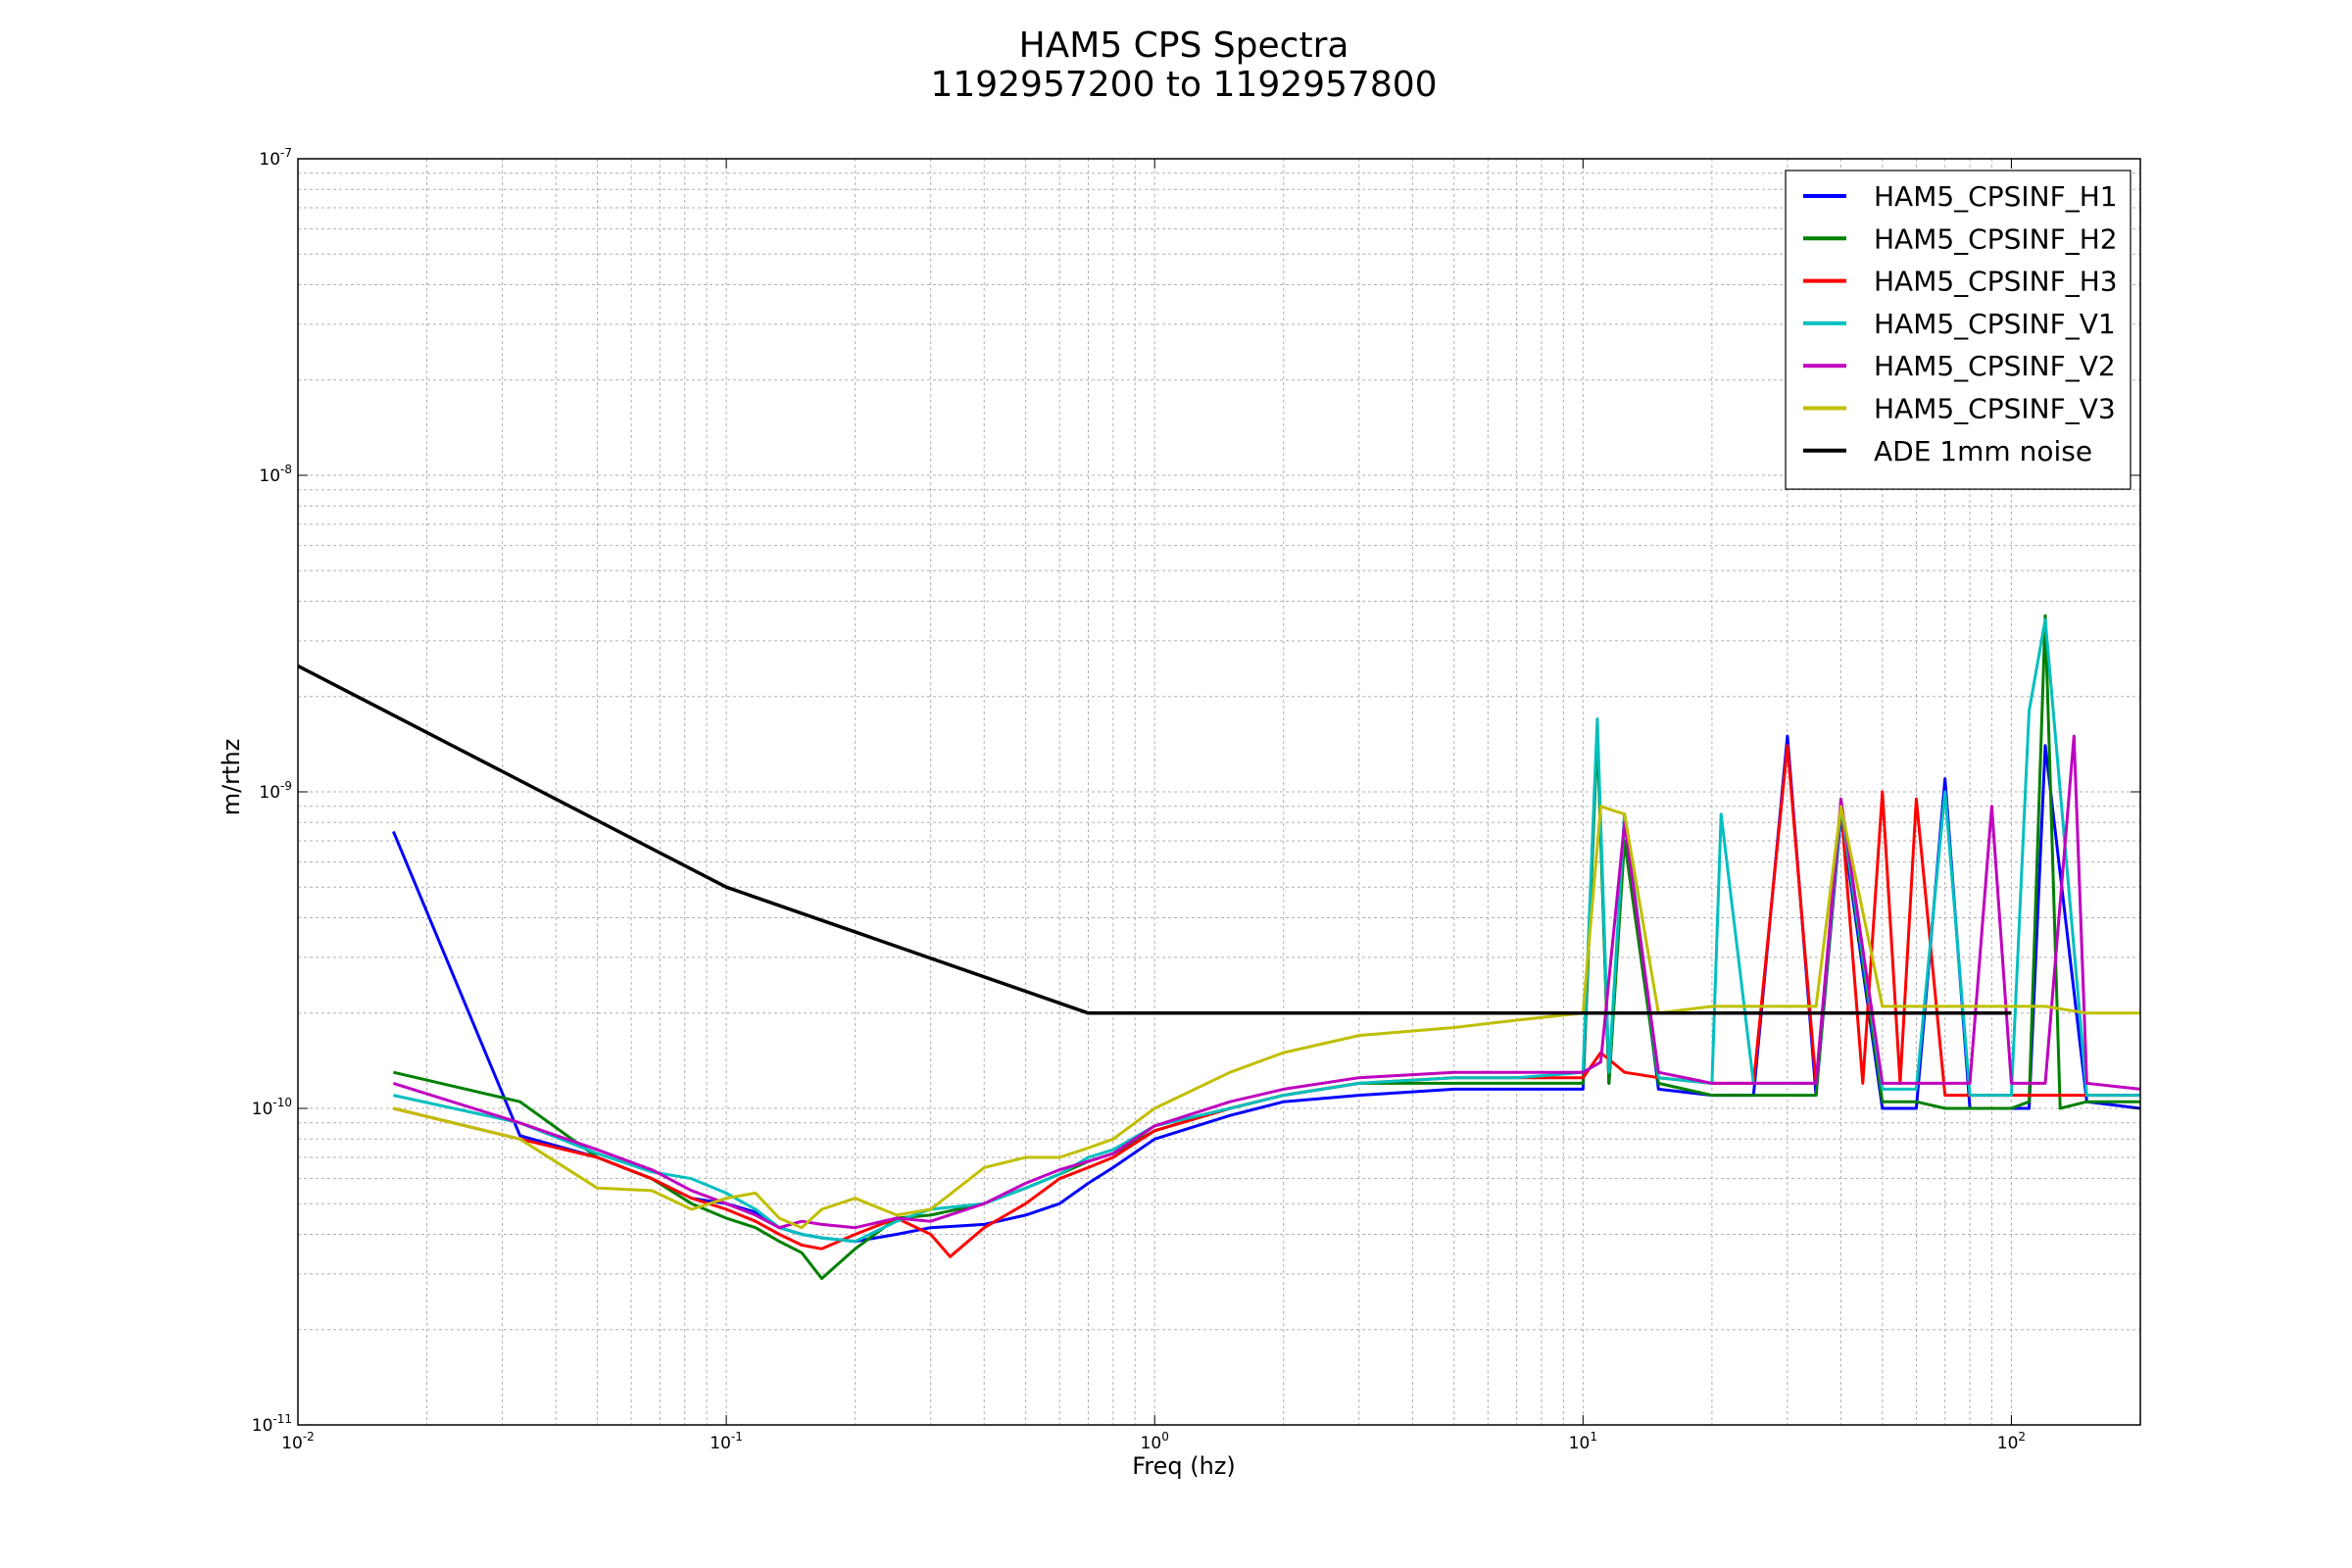  What do you see at coordinates (1155, 1441) in the screenshot?
I see `x-tick-label: 10⁰` at bounding box center [1155, 1441].